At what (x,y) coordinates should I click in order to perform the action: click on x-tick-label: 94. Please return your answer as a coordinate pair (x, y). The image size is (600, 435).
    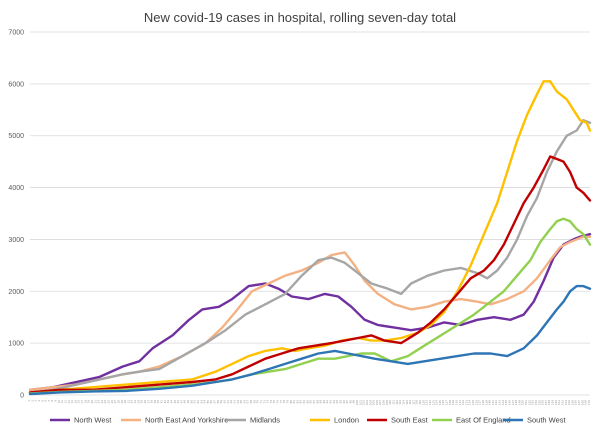
    Looking at the image, I should click on (337, 402).